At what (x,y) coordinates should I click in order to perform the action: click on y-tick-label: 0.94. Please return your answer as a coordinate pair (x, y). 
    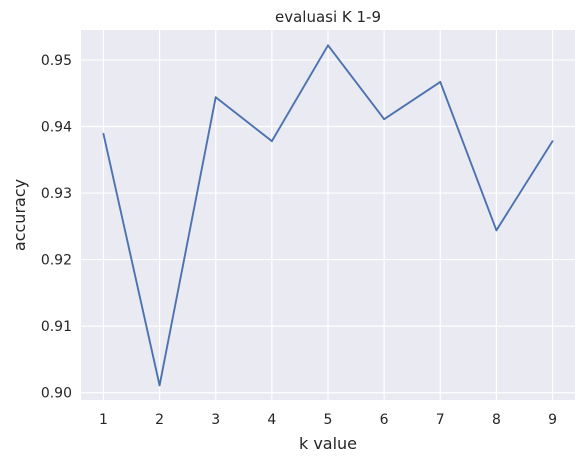
    Looking at the image, I should click on (56, 127).